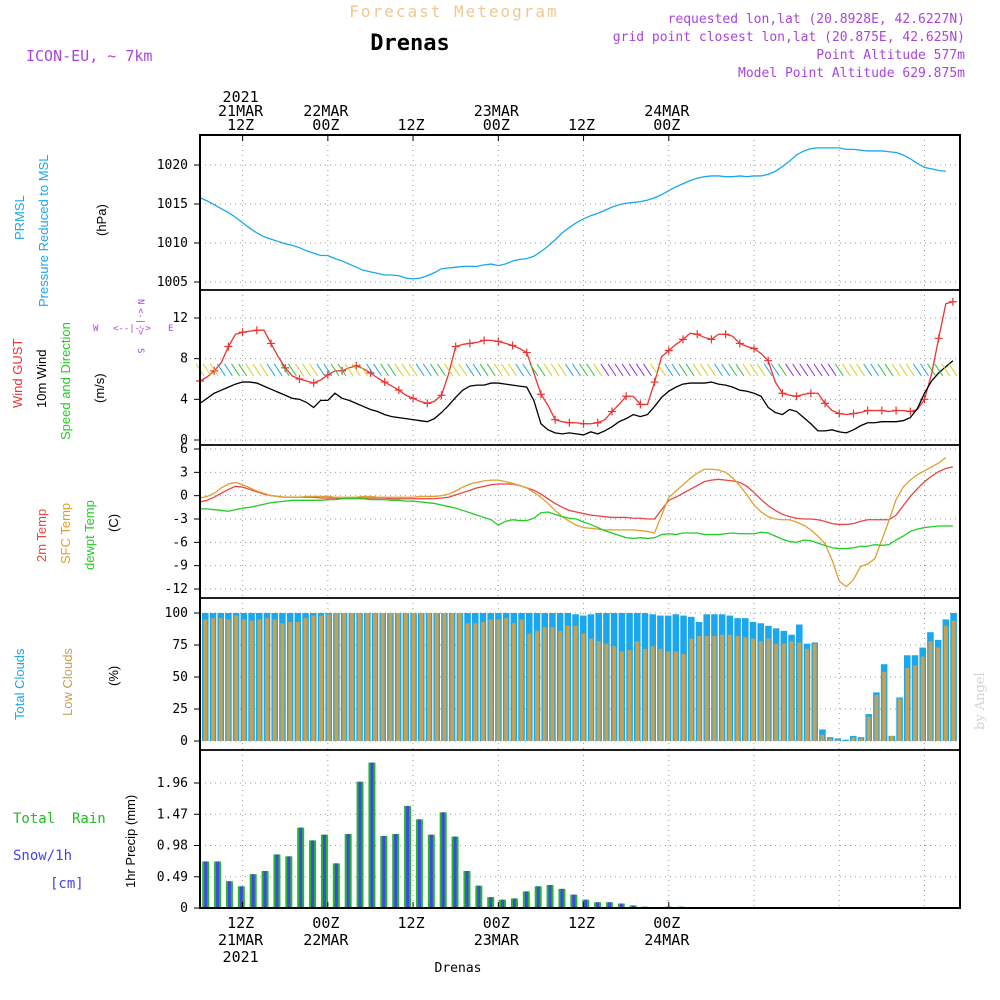 This screenshot has height=1000, width=1000. I want to click on clouds-unit: (%), so click(113, 676).